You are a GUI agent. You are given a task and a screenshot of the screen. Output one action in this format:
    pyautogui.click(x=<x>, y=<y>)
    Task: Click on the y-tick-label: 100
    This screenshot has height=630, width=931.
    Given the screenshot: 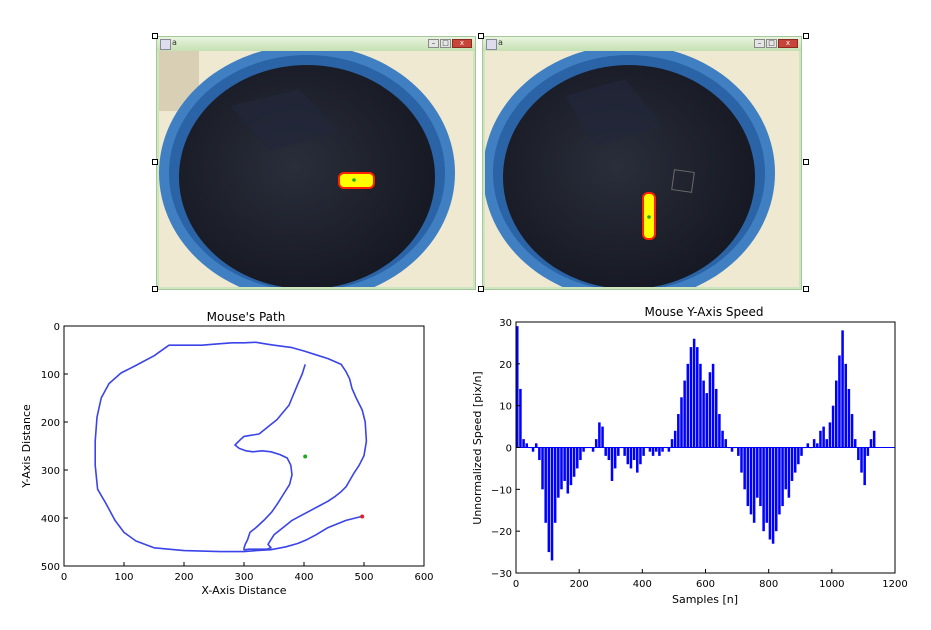 What is the action you would take?
    pyautogui.click(x=50, y=375)
    